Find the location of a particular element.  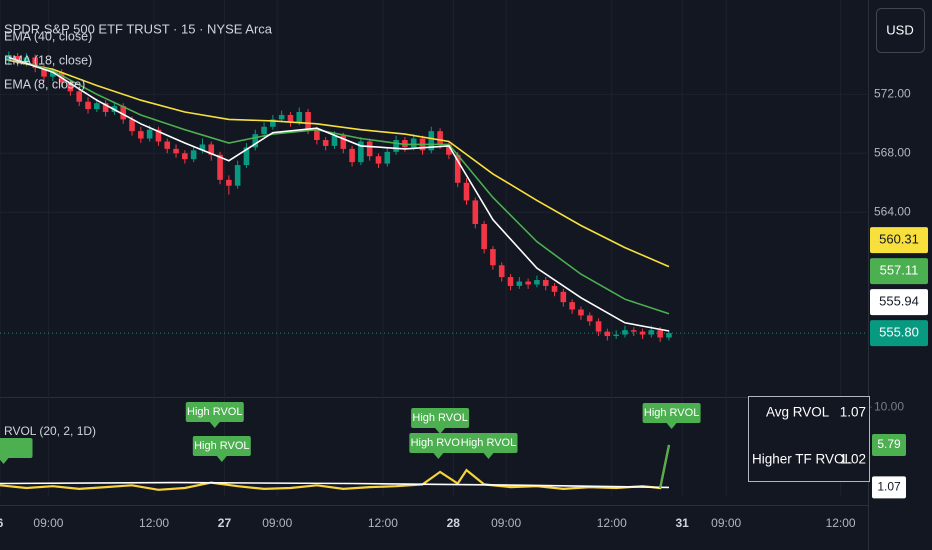

stats-value: 1.07 is located at coordinates (853, 412).